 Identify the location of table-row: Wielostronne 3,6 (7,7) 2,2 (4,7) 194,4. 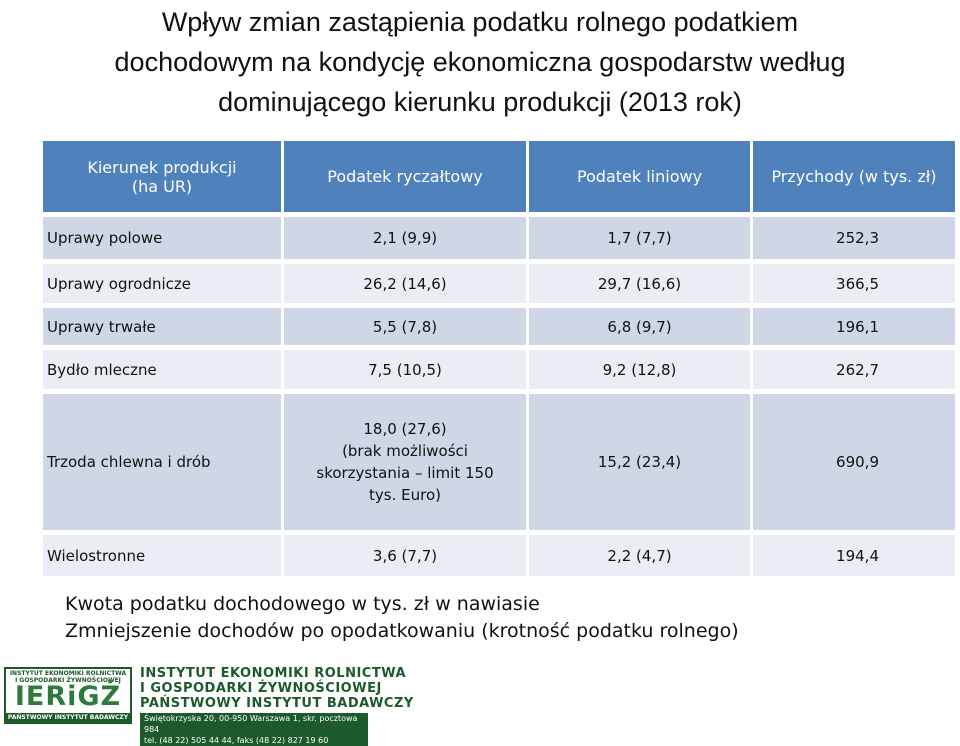
(499, 554).